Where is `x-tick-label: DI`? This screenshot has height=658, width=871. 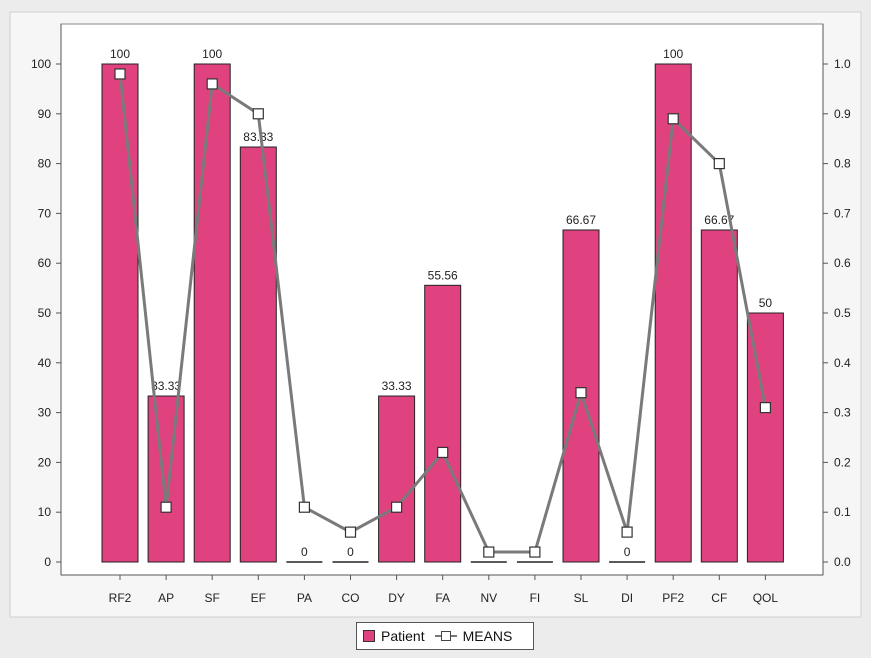 x-tick-label: DI is located at coordinates (627, 598).